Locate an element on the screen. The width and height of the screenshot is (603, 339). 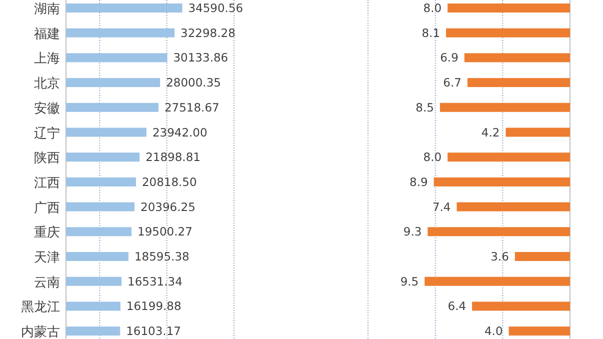
data-label: 6.7 is located at coordinates (452, 83).